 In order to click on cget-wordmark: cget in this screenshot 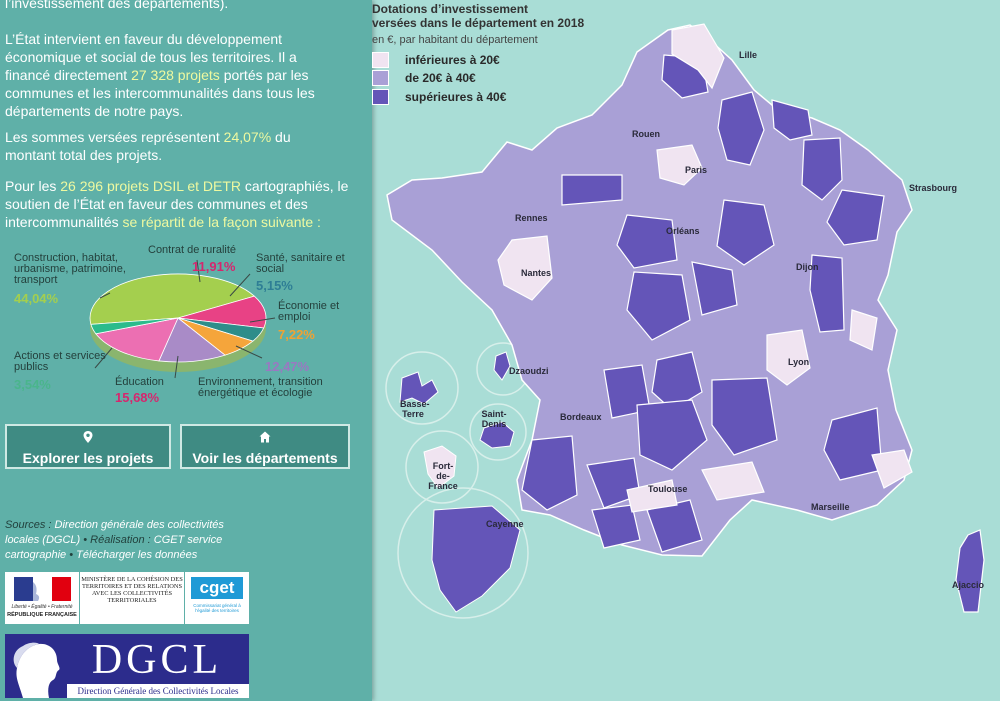, I will do `click(217, 588)`.